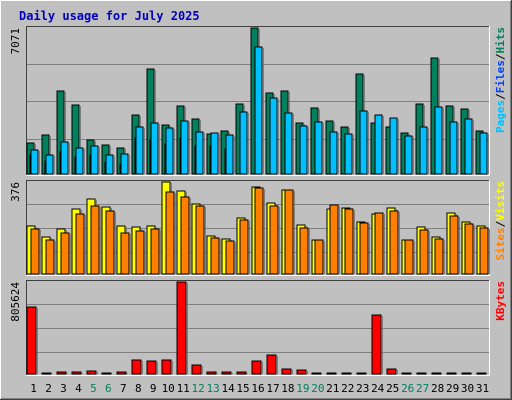  What do you see at coordinates (500, 96) in the screenshot?
I see `top-legend-item-1: /` at bounding box center [500, 96].